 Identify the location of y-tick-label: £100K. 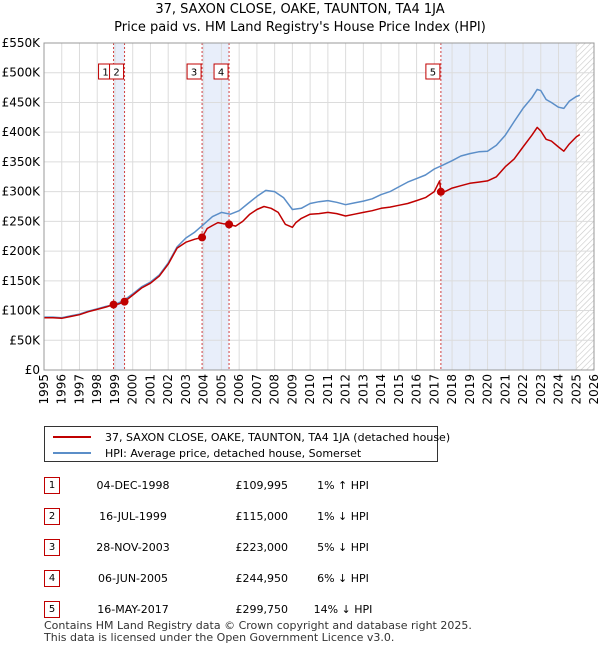
(22, 311).